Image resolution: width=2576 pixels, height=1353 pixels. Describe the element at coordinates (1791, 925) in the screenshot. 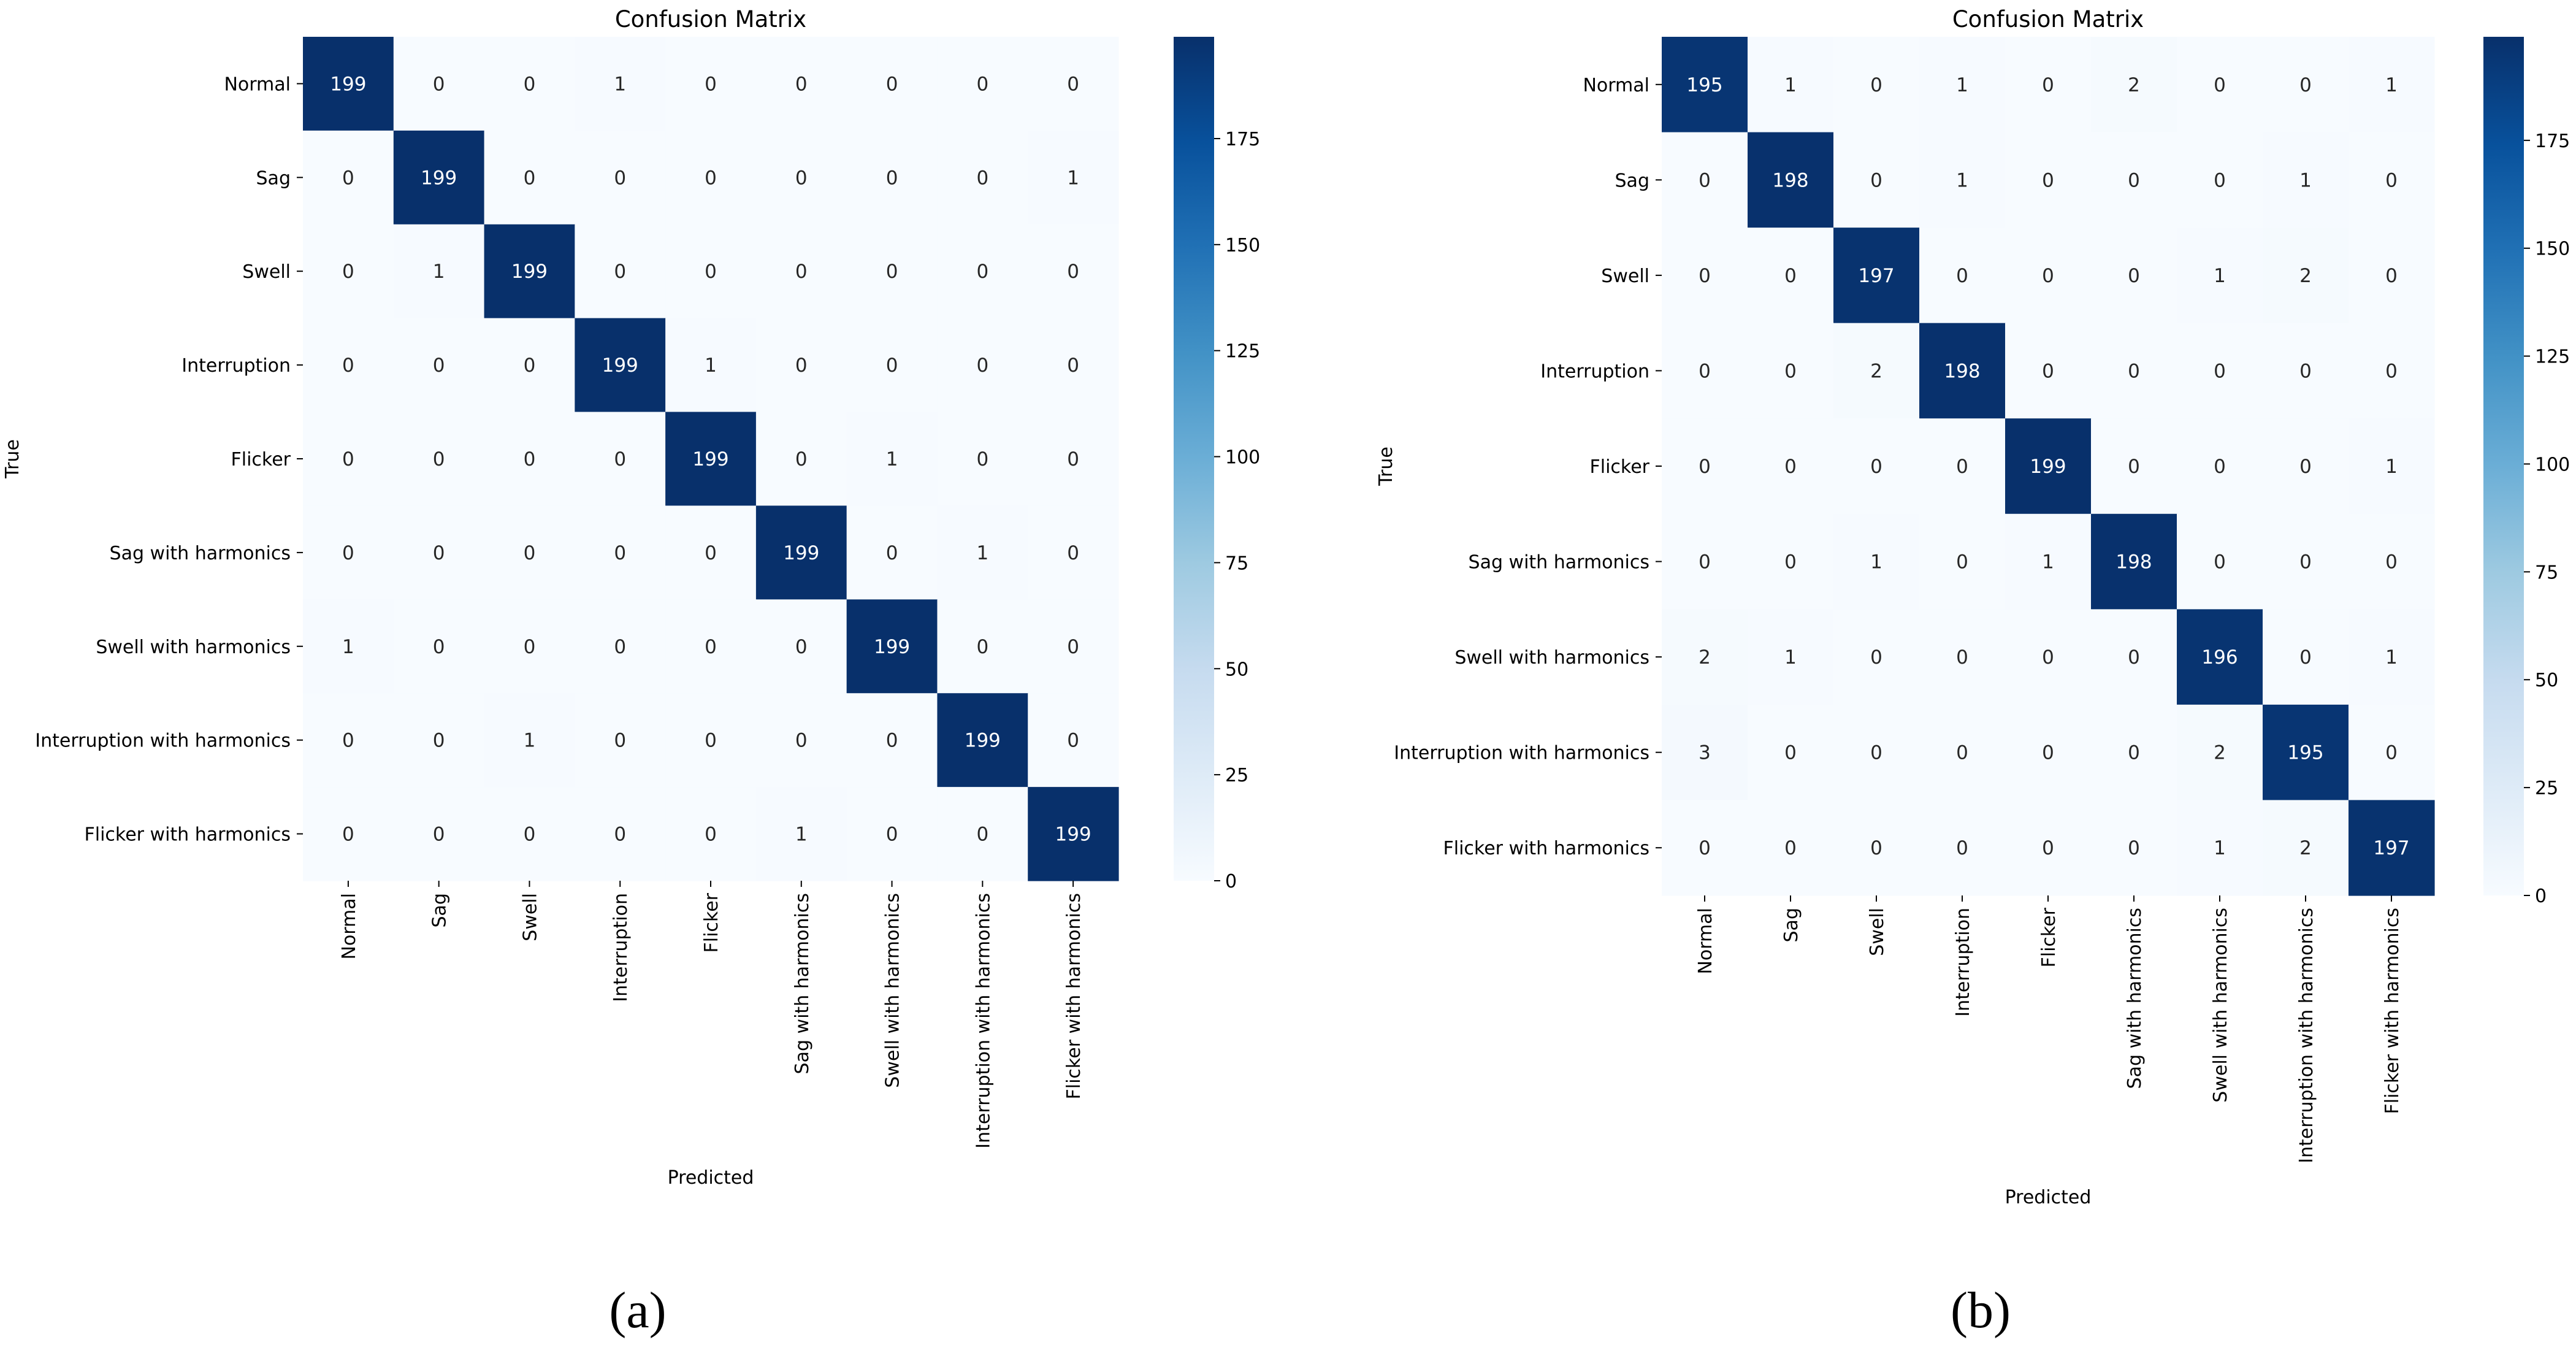

I see `x-tick-label: Sag` at that location.